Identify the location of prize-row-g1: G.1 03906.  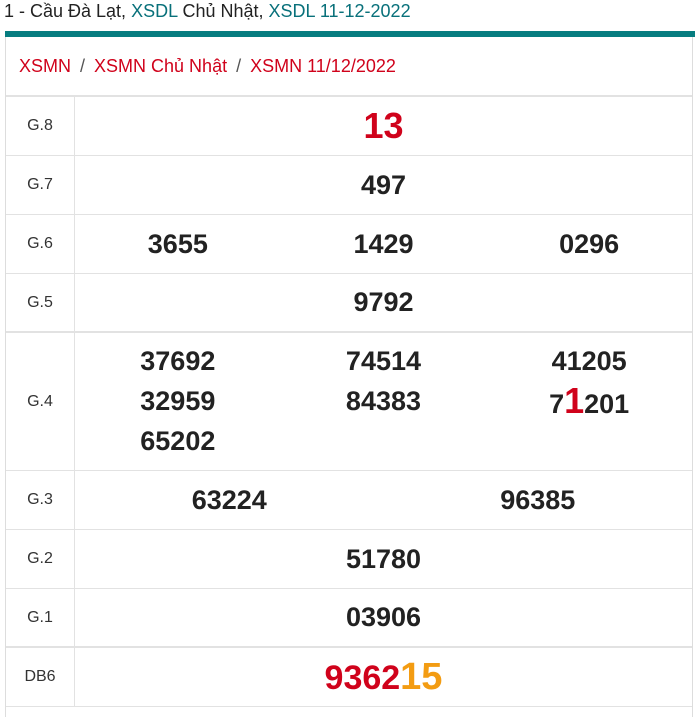
(349, 618).